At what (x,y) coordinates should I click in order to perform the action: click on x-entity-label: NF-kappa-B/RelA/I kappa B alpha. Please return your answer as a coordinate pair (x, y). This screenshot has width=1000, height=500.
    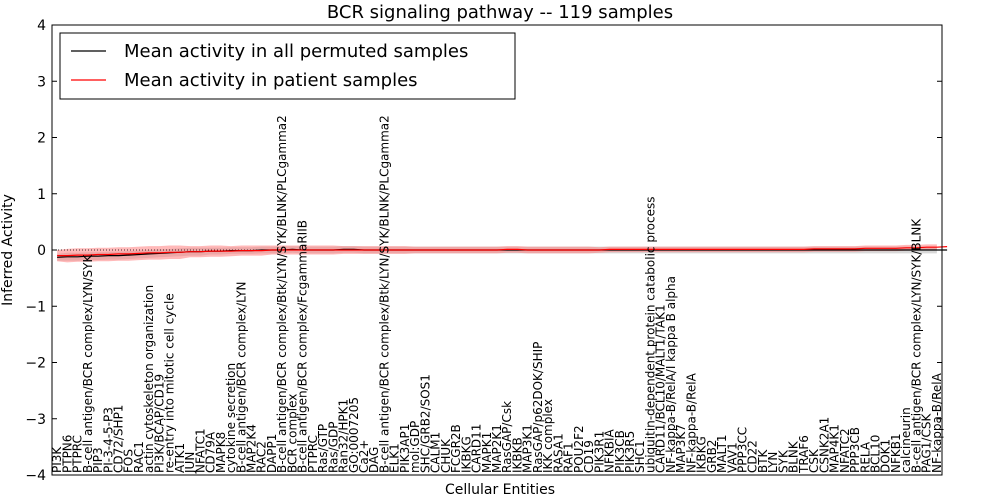
    Looking at the image, I should click on (671, 374).